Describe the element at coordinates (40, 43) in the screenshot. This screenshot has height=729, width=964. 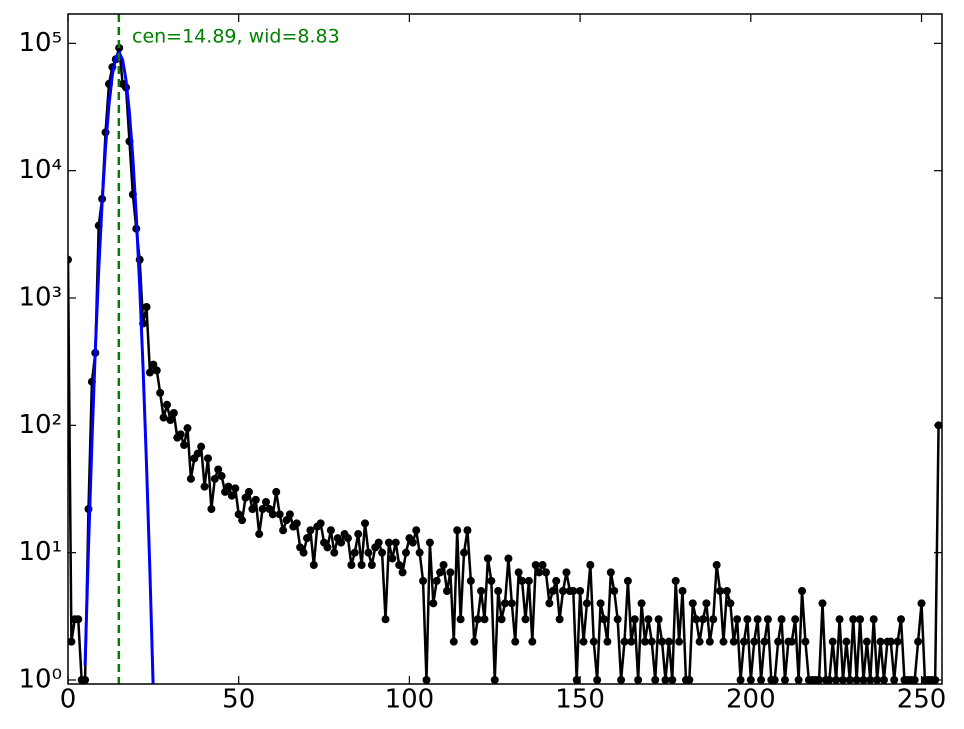
I see `y-tick-label: 10⁵` at that location.